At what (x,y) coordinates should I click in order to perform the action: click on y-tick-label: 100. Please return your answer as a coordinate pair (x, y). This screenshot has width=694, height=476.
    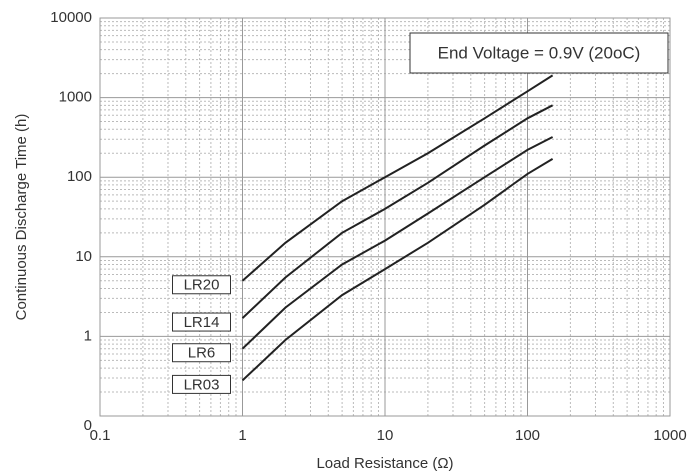
    Looking at the image, I should click on (79, 176).